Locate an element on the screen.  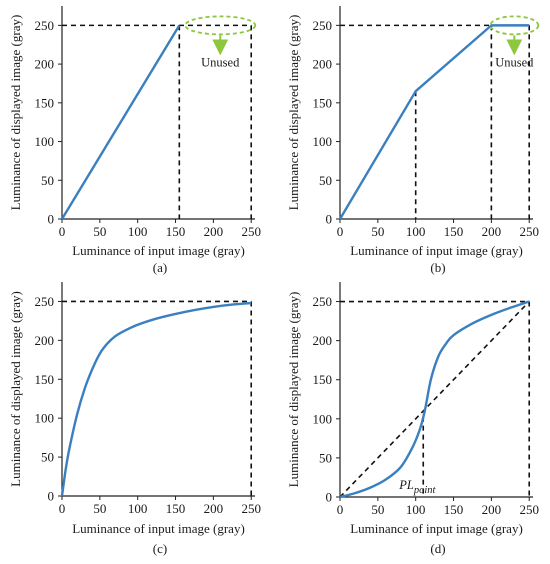
pl-point-subscript: point is located at coordinates (425, 490).